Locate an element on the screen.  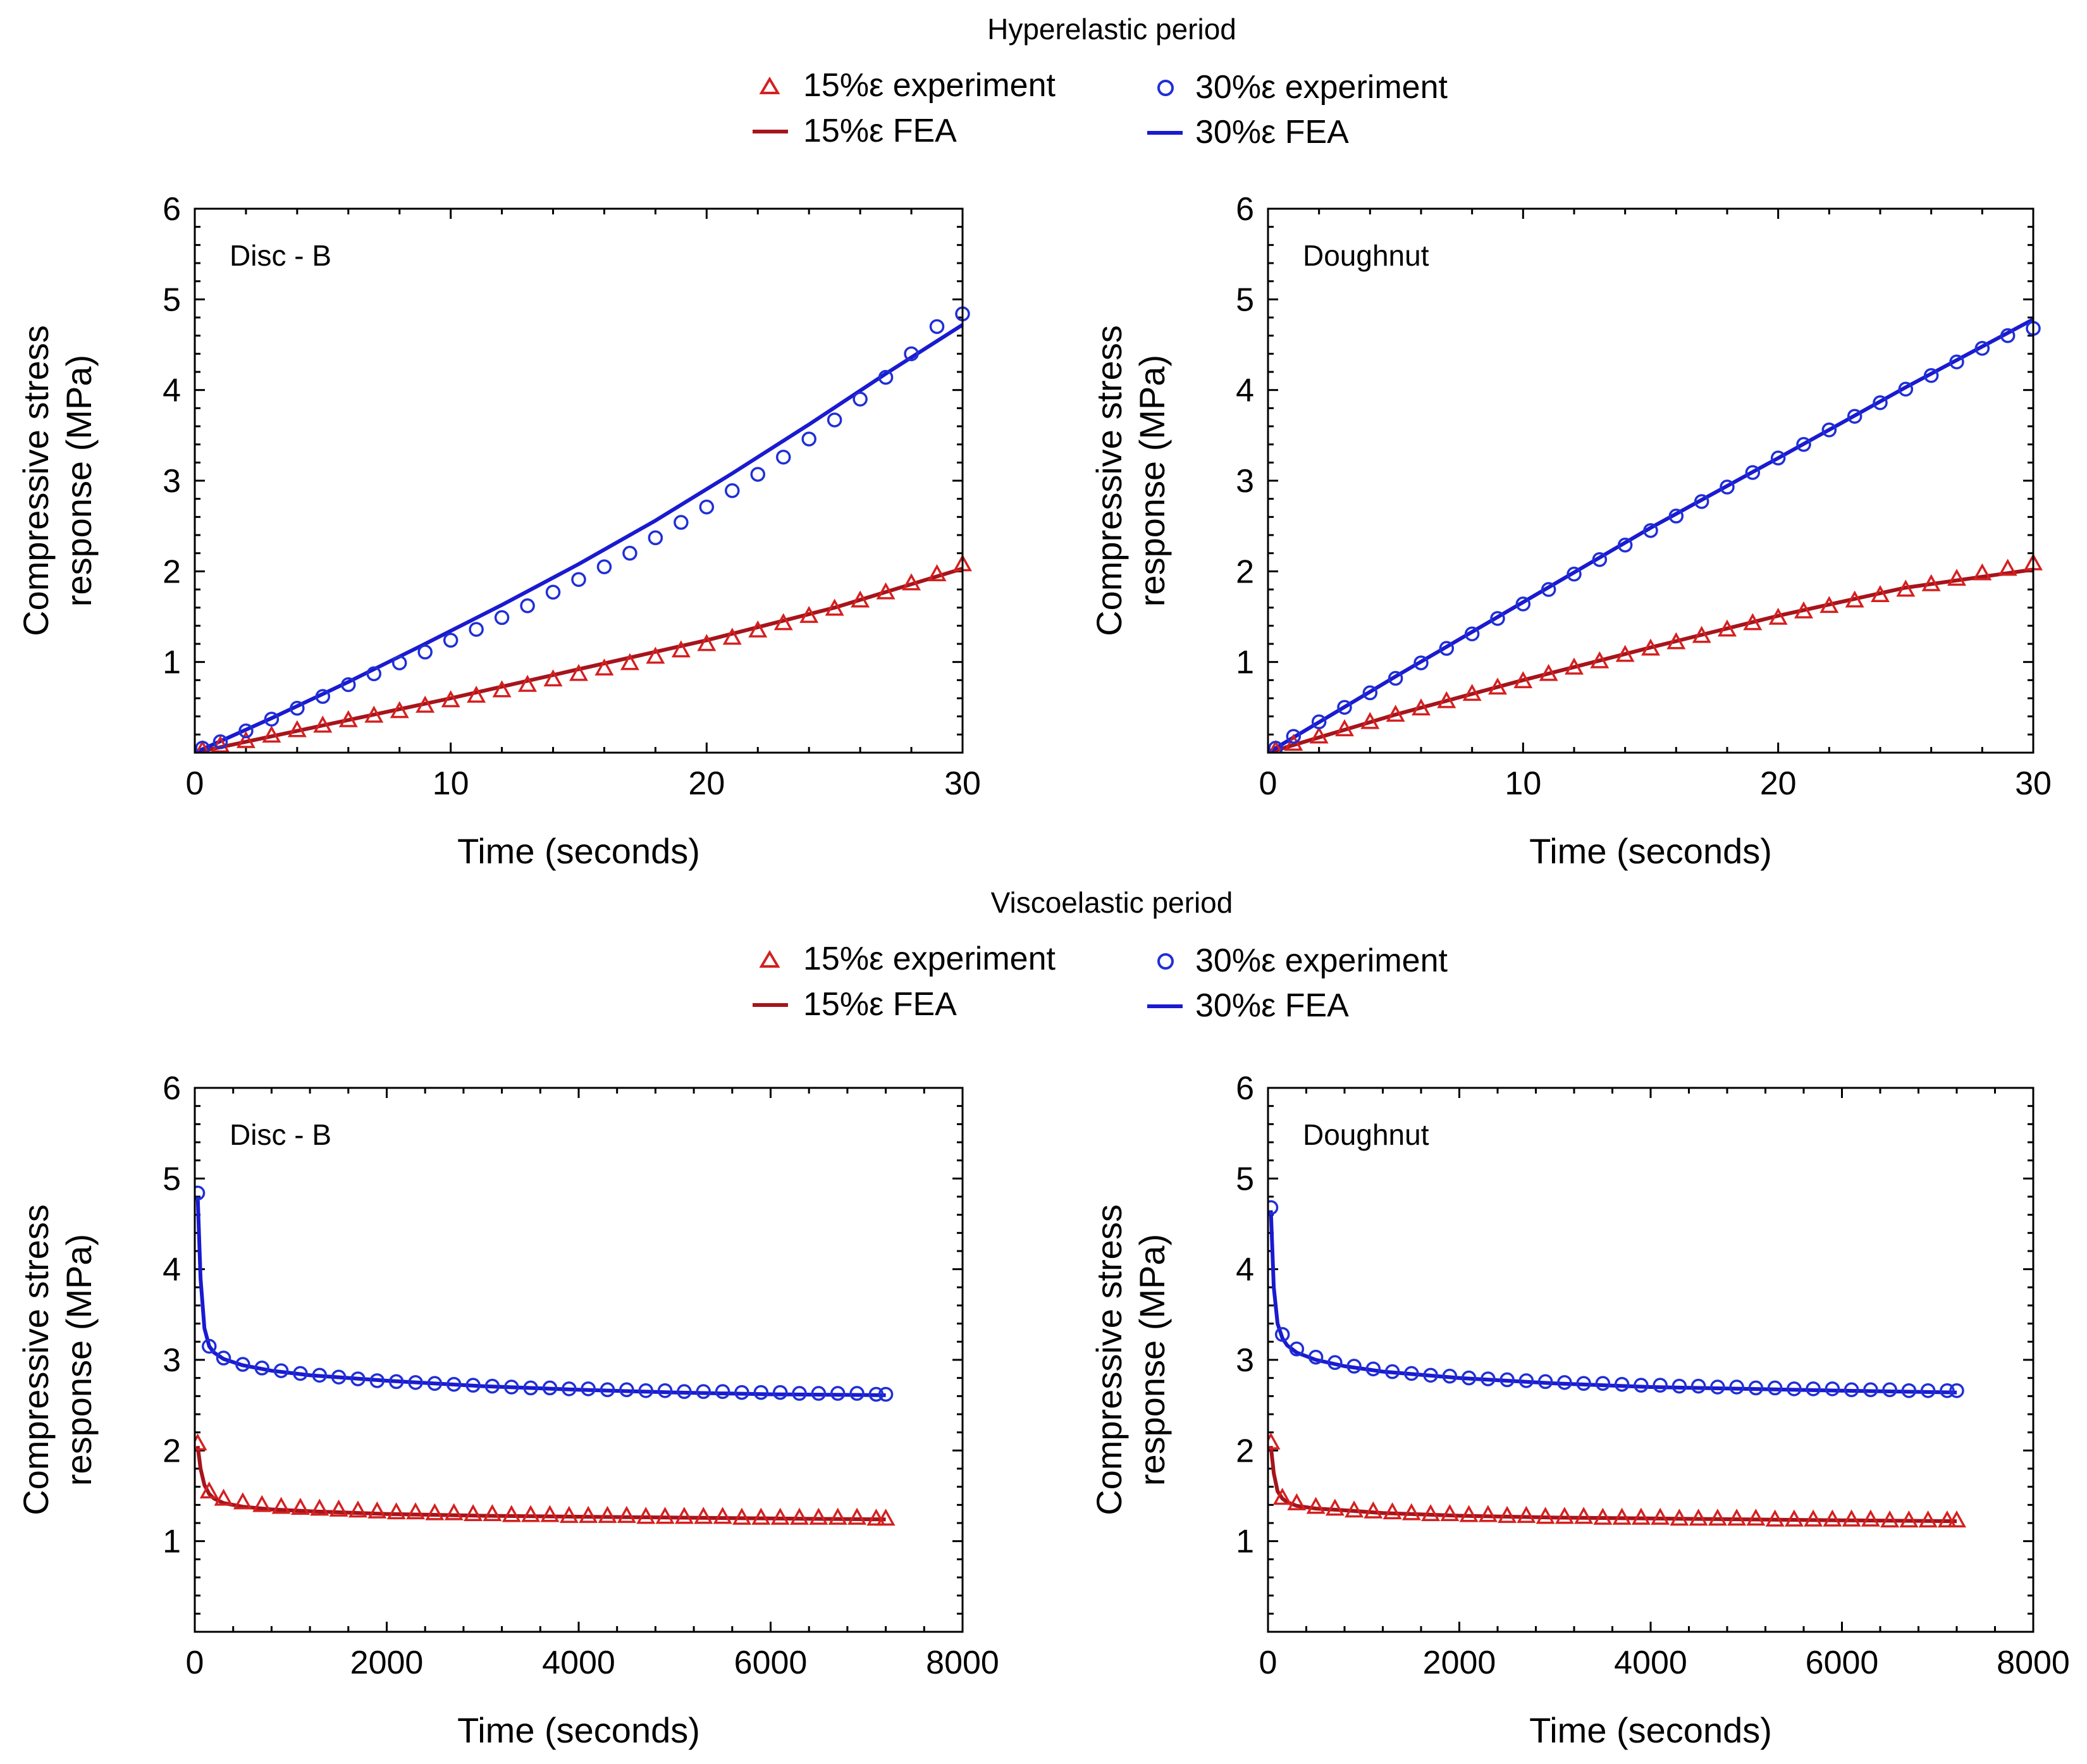
y-tick-label: 4 is located at coordinates (172, 391).